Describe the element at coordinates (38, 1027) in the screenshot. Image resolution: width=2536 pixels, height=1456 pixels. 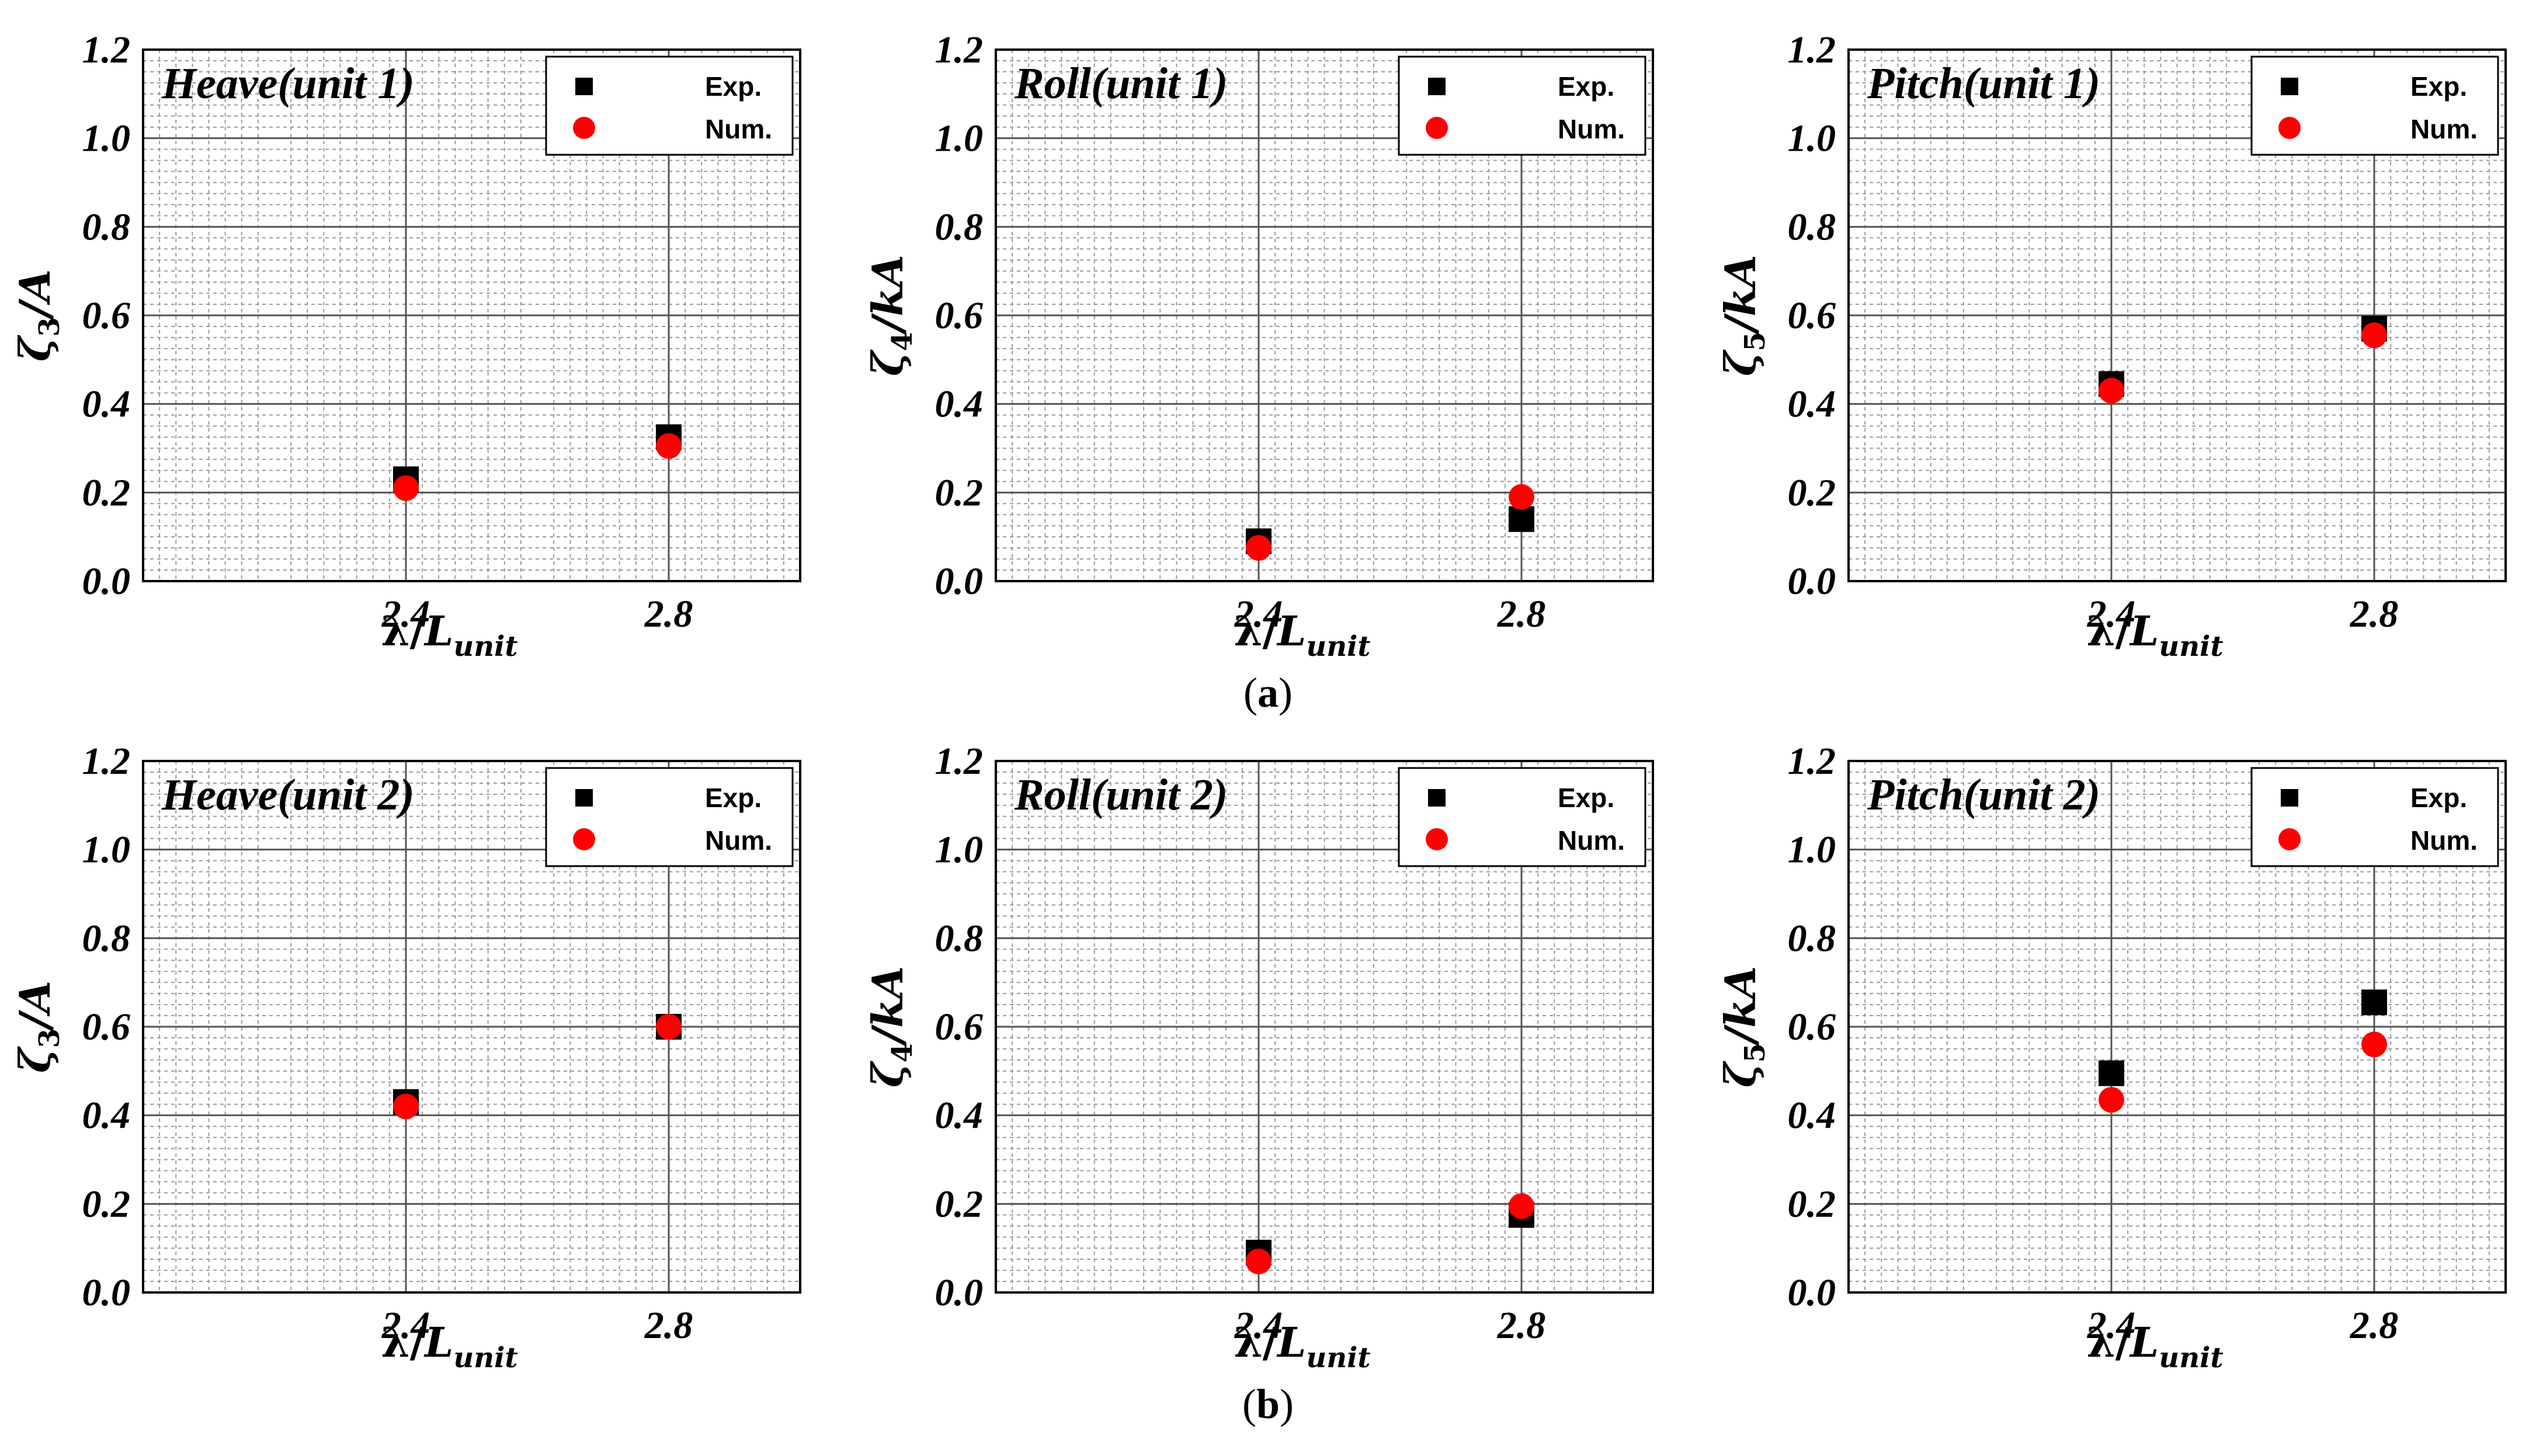
I see `y-axis-label: ζ3/A` at that location.